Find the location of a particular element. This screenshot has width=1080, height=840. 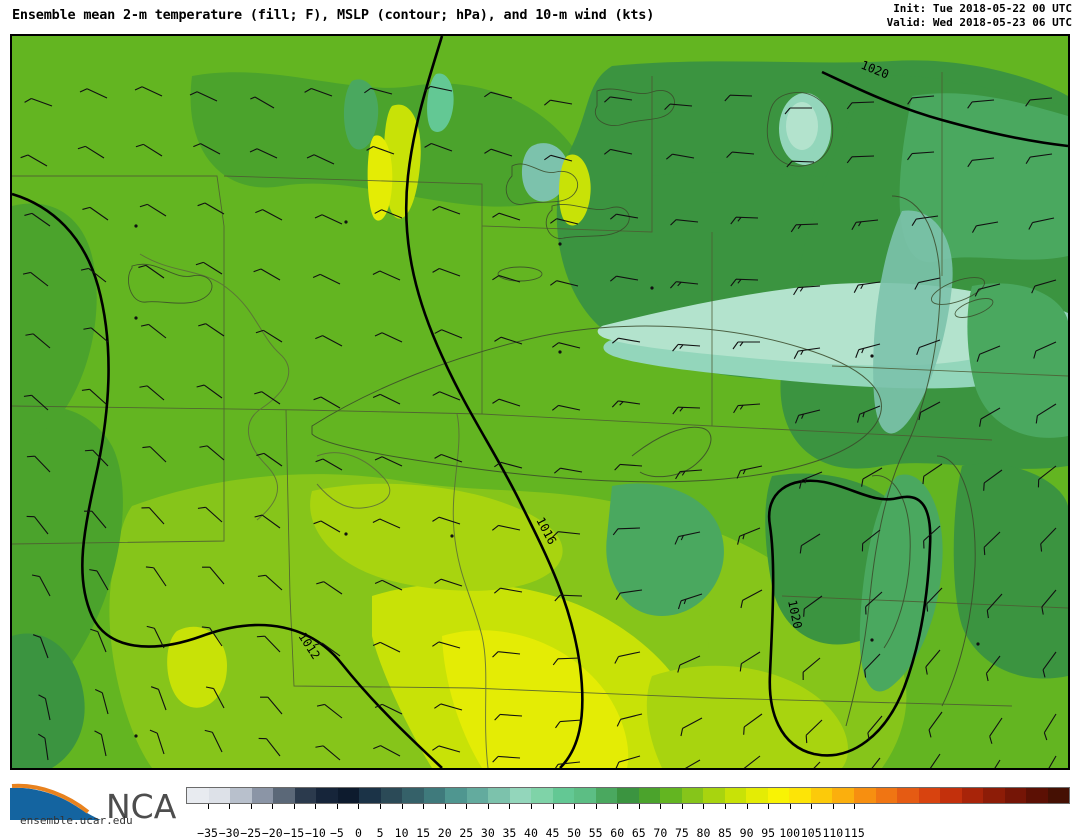

colorbar-tick-label: 45 is located at coordinates (552, 833).